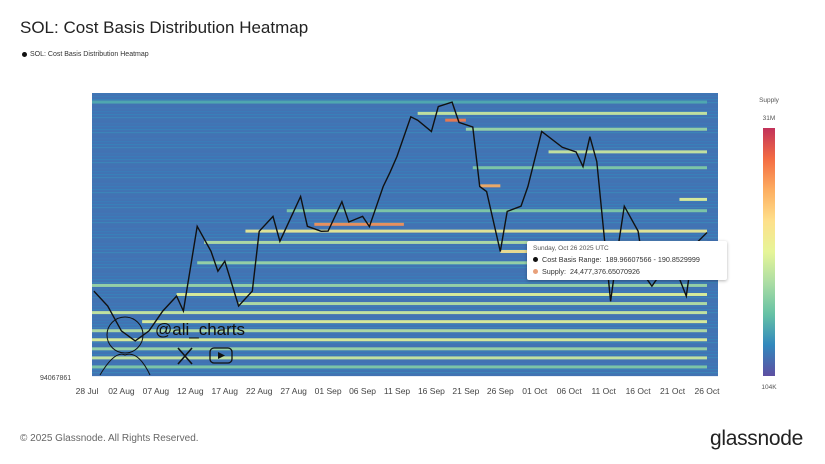 The width and height of the screenshot is (825, 464). I want to click on chart-title: SOL: Cost Basis Distribution Heatmap, so click(164, 27).